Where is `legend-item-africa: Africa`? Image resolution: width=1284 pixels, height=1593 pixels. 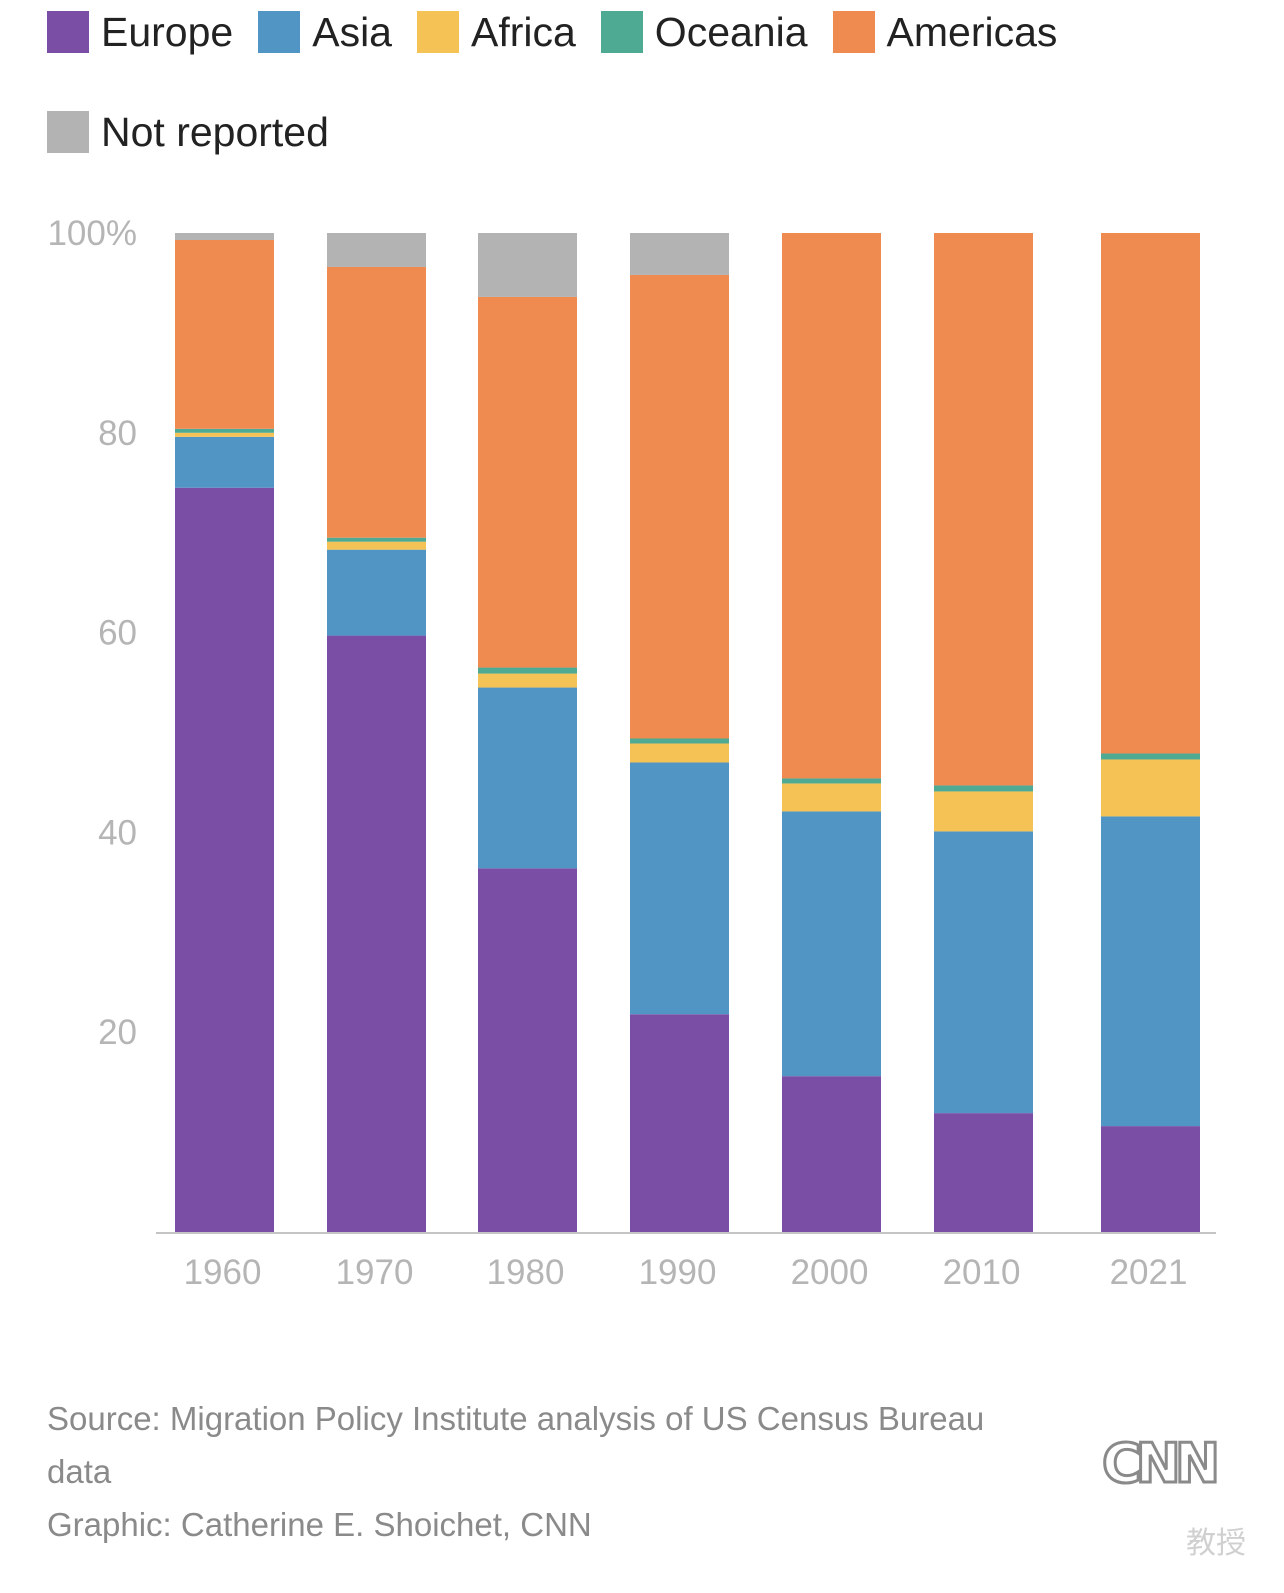
legend-item-africa: Africa is located at coordinates (496, 31).